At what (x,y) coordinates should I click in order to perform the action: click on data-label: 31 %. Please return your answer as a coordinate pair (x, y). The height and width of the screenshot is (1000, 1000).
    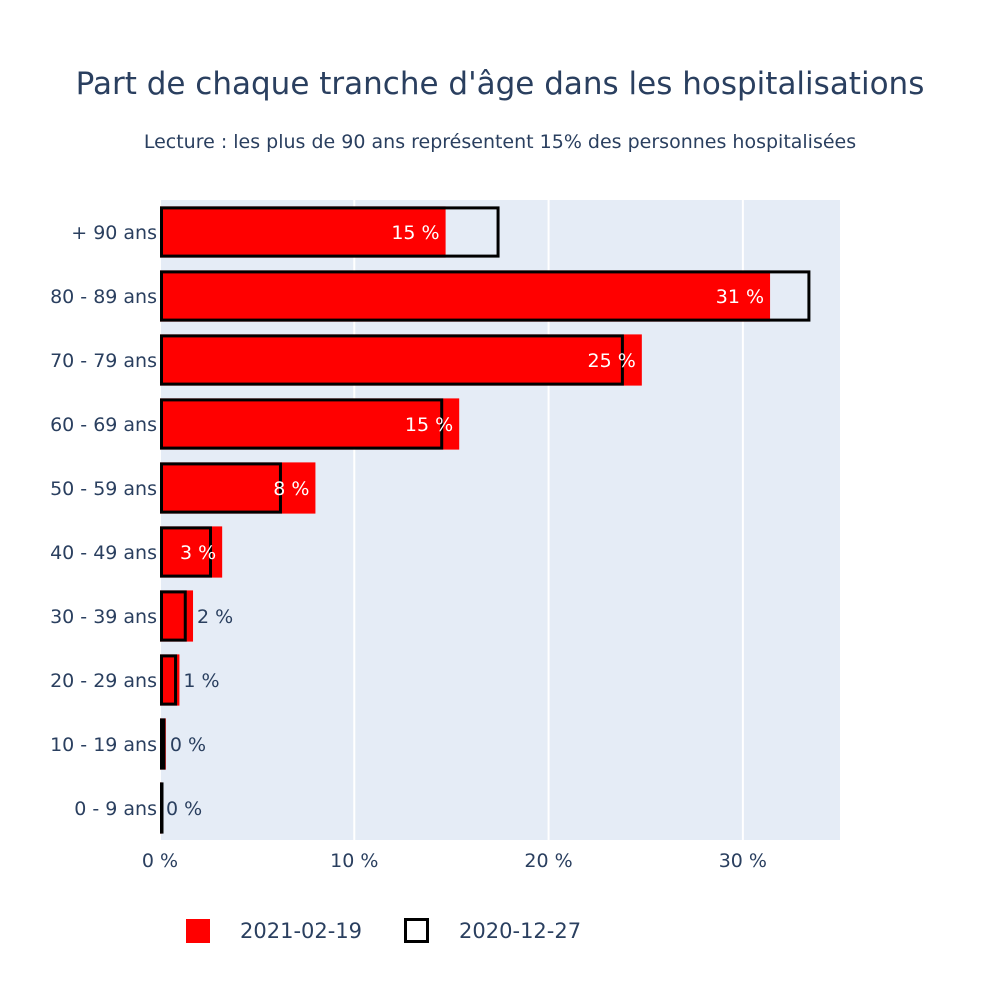
    Looking at the image, I should click on (740, 297).